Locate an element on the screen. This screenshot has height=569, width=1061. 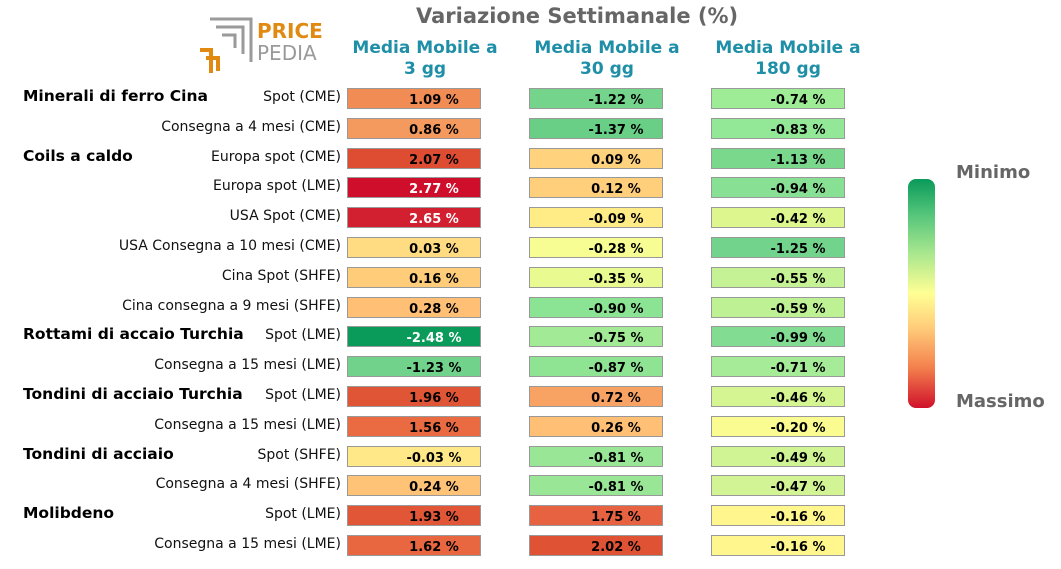
value-cell: 2.02 % is located at coordinates (596, 545).